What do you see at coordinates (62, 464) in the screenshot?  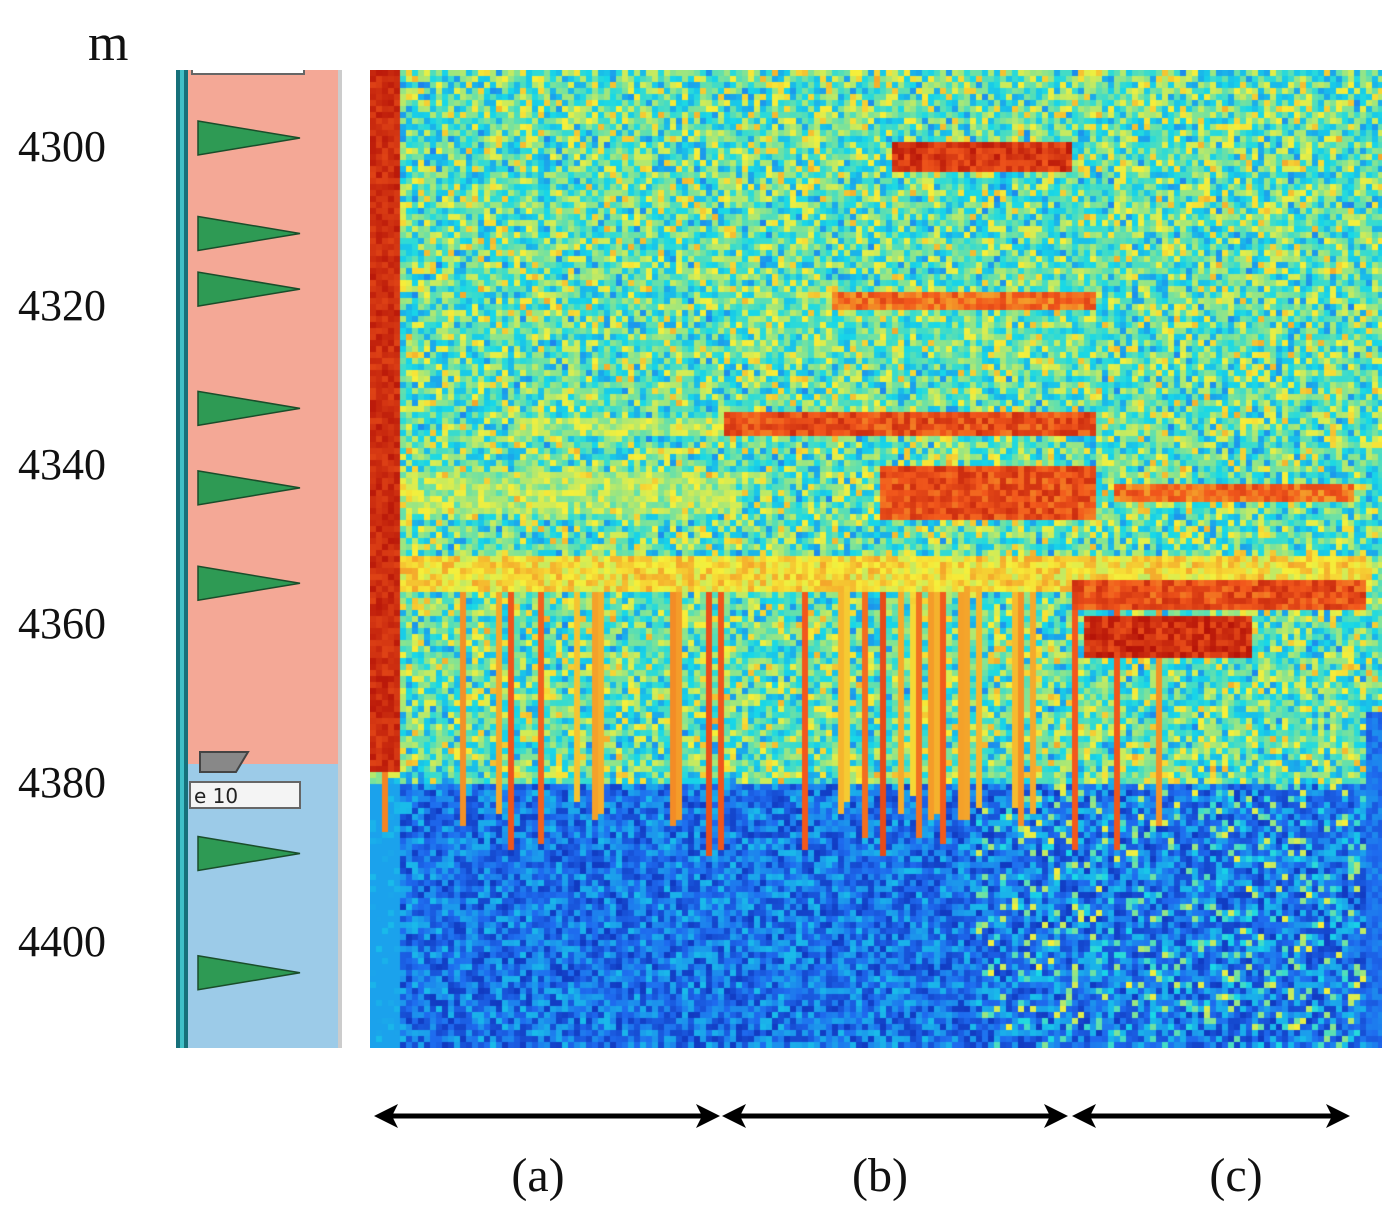 I see `depth-tick-4340: 4340` at bounding box center [62, 464].